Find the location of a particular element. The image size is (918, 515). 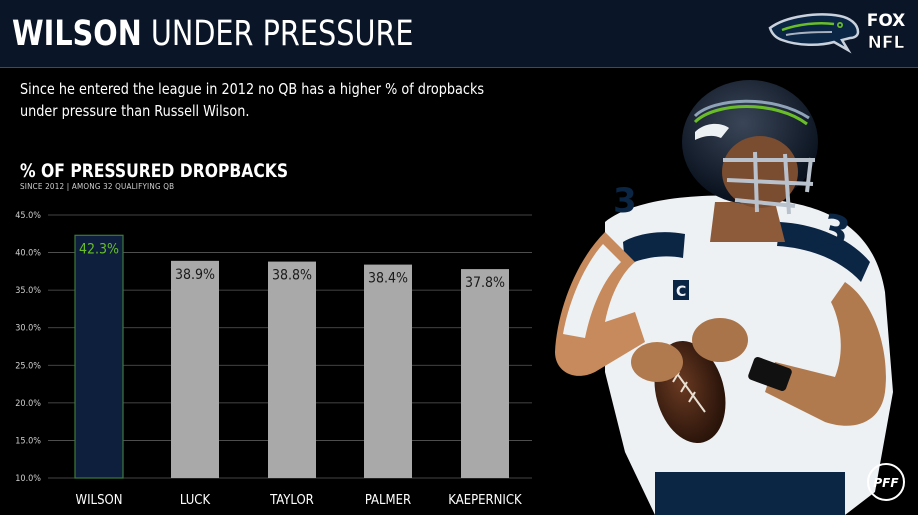

x-category-label: PALMER is located at coordinates (388, 500).